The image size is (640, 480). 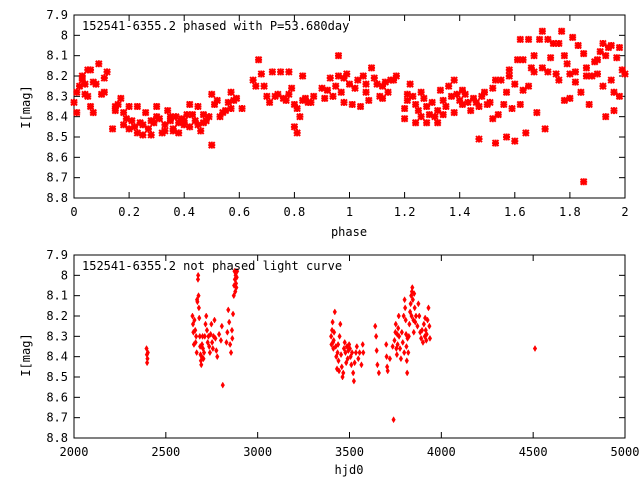 What do you see at coordinates (57, 336) in the screenshot?
I see `unphased-y-tick-label: 8.3` at bounding box center [57, 336].